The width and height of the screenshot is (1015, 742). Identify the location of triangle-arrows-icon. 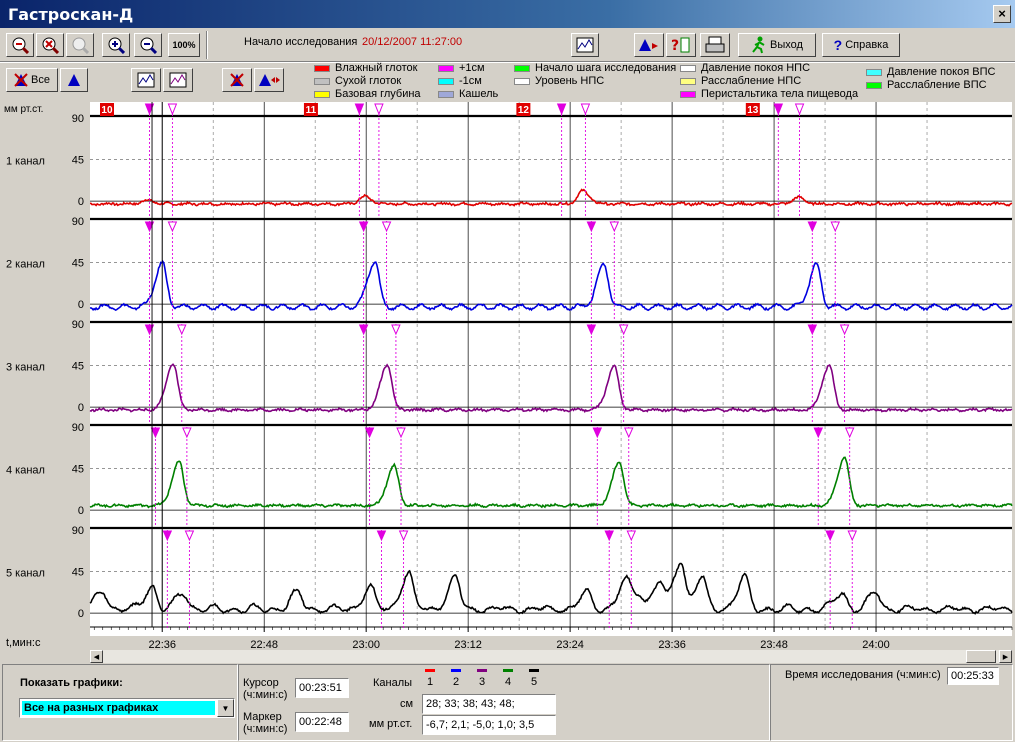
(269, 80).